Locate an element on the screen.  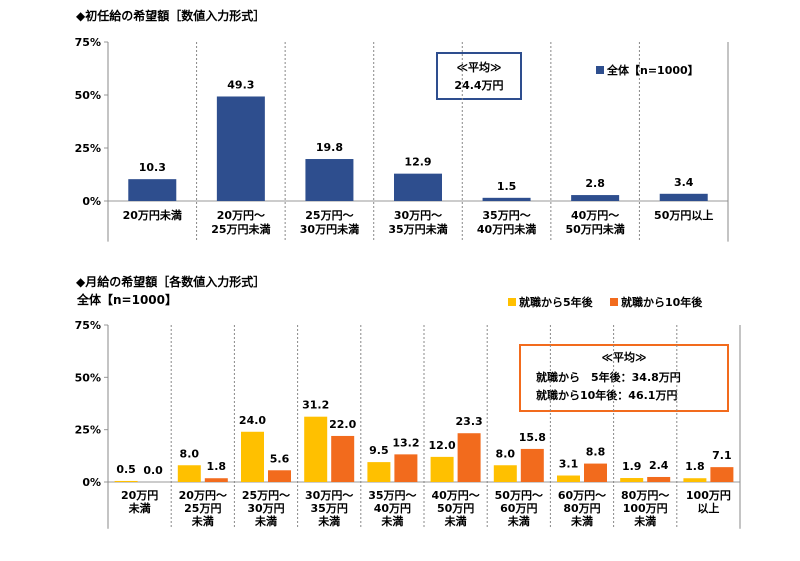
chart1-value-label: 1.5 is located at coordinates (507, 186).